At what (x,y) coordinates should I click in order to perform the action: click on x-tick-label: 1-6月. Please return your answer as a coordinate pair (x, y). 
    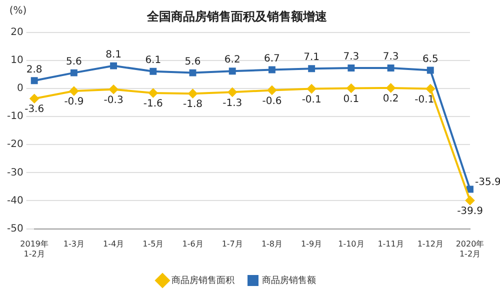
    Looking at the image, I should click on (193, 244).